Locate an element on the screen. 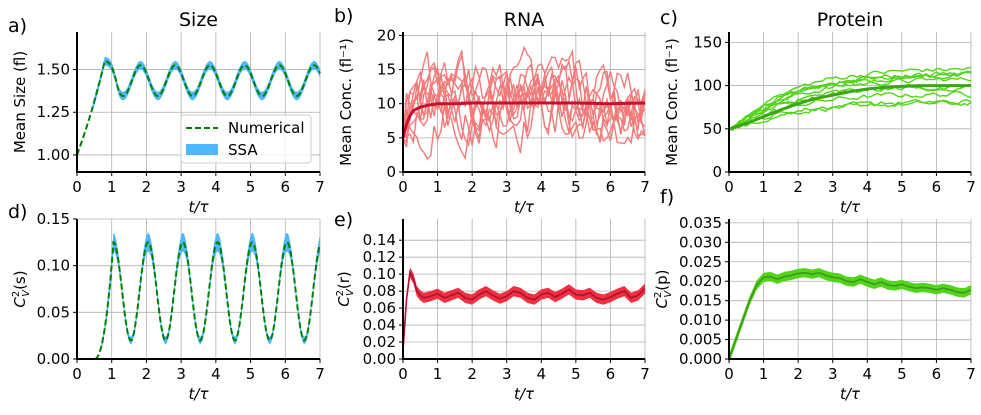  panel-label: c) is located at coordinates (669, 18).